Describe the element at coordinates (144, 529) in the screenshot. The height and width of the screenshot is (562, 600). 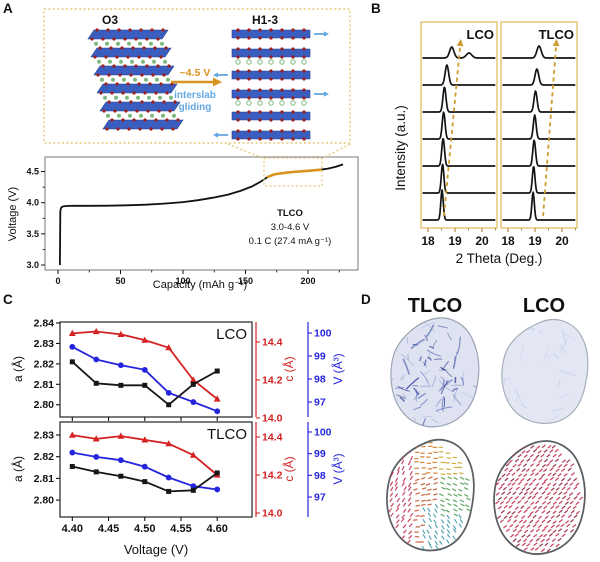
I see `x-tick-label: 4.50` at that location.